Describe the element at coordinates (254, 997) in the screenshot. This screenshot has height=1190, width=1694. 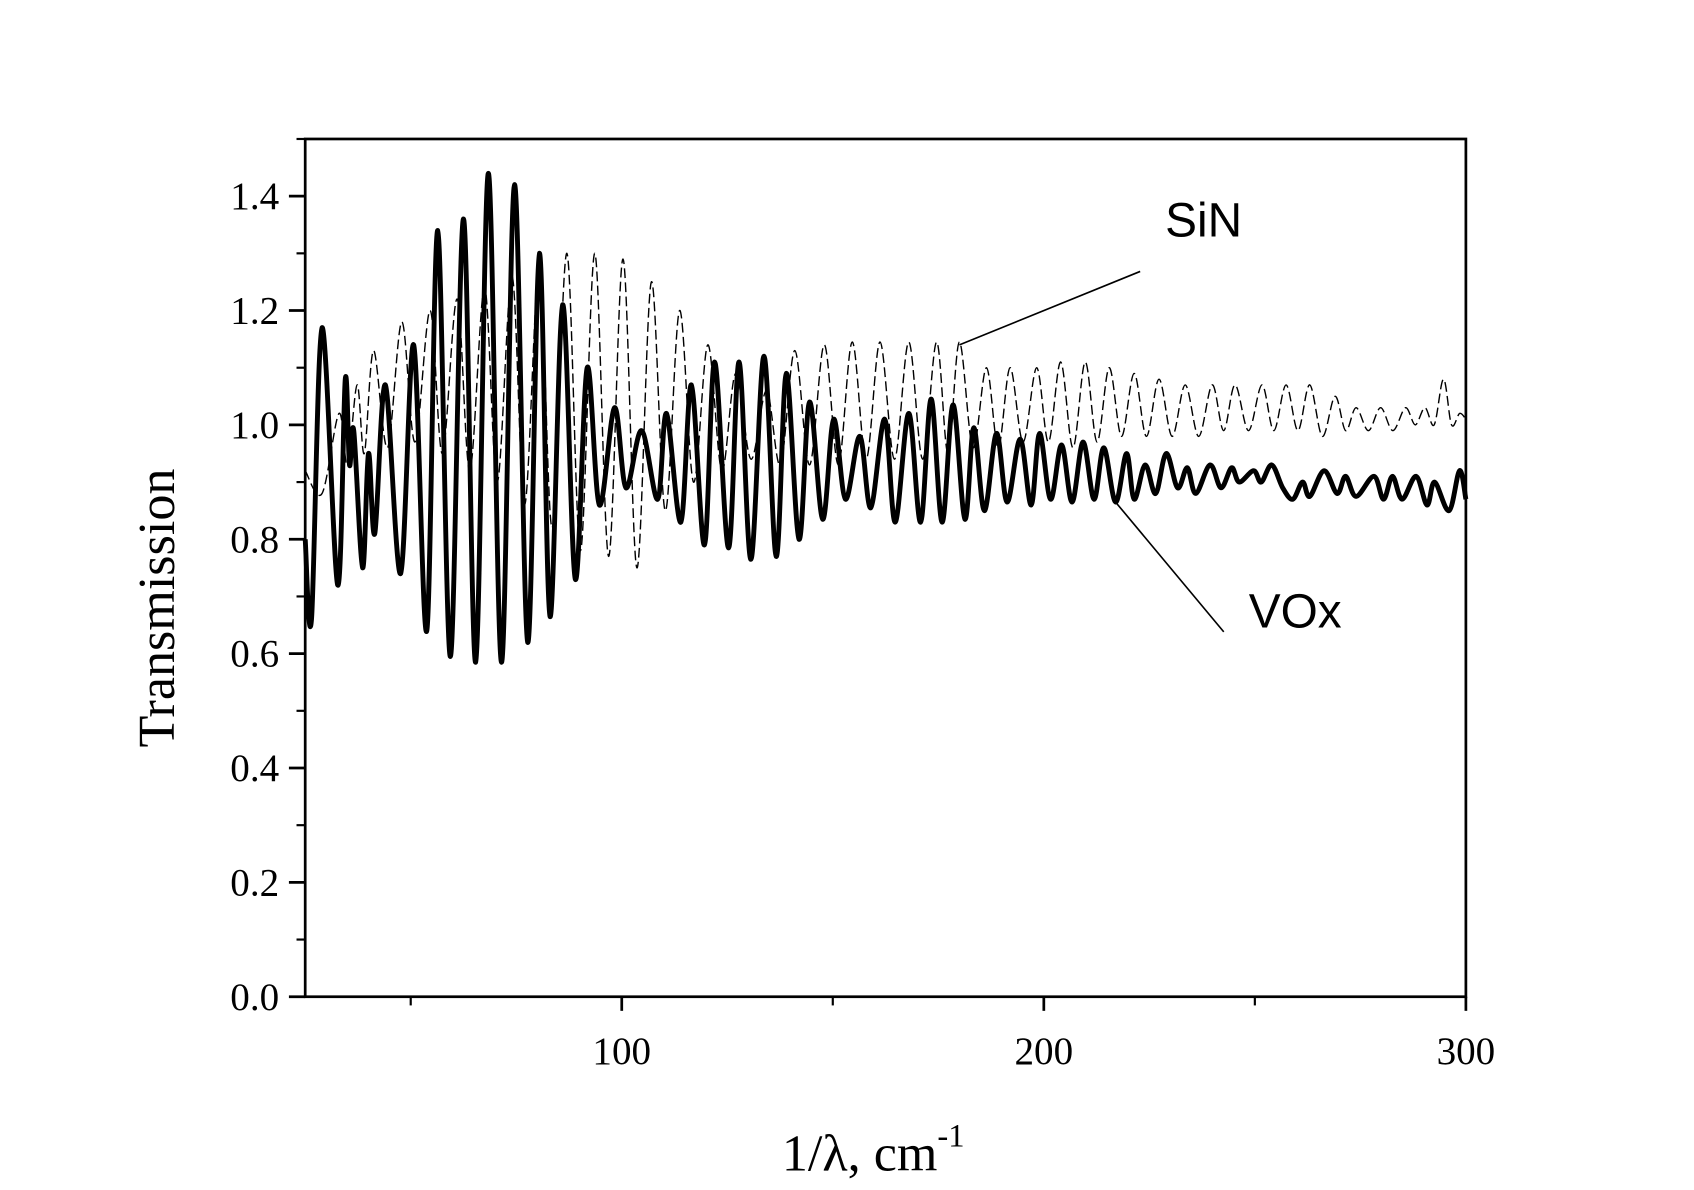
I see `y-tick-label: 0.0` at that location.